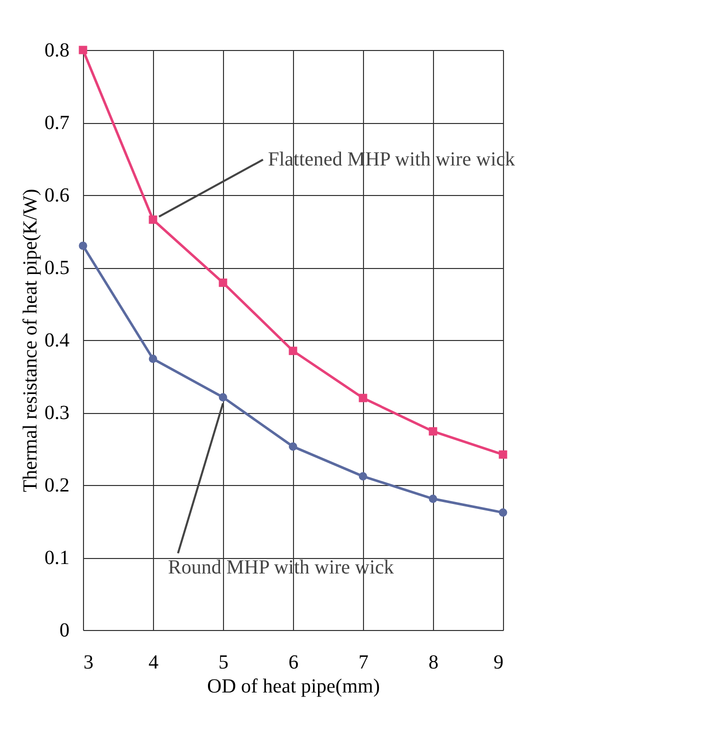 This screenshot has width=718, height=738. What do you see at coordinates (57, 341) in the screenshot?
I see `y-tick-label: 0.4` at bounding box center [57, 341].